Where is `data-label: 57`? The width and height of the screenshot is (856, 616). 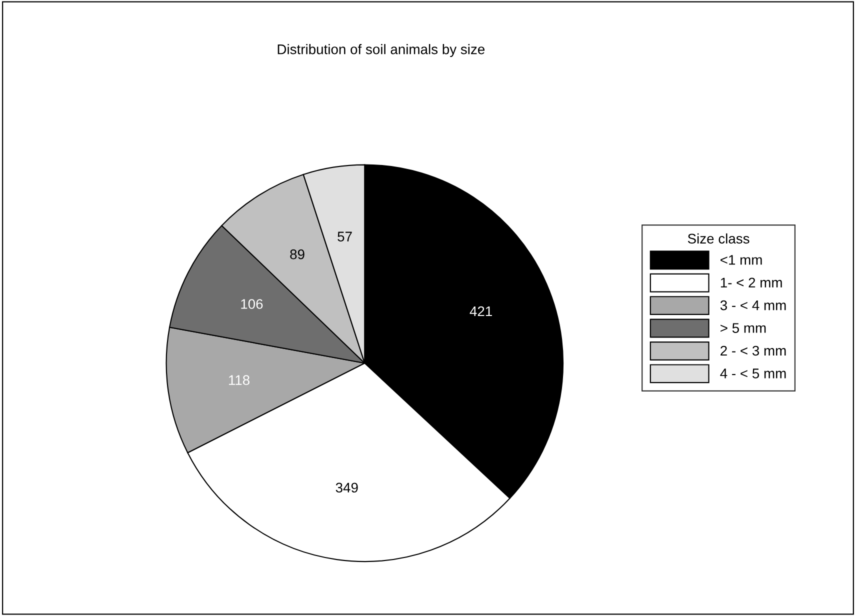
data-label: 57 is located at coordinates (345, 237).